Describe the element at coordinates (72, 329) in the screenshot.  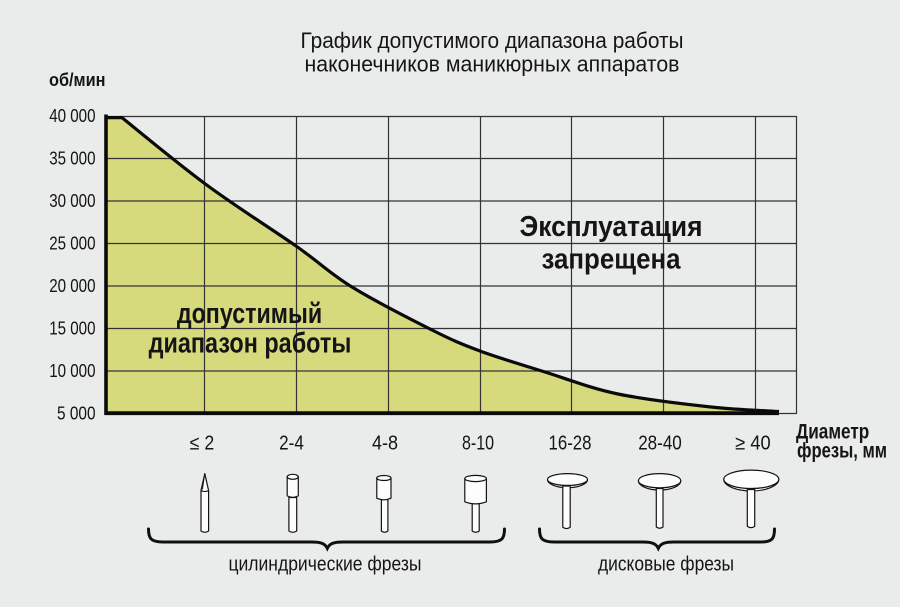
I see `svg-text: 15 000` at that location.